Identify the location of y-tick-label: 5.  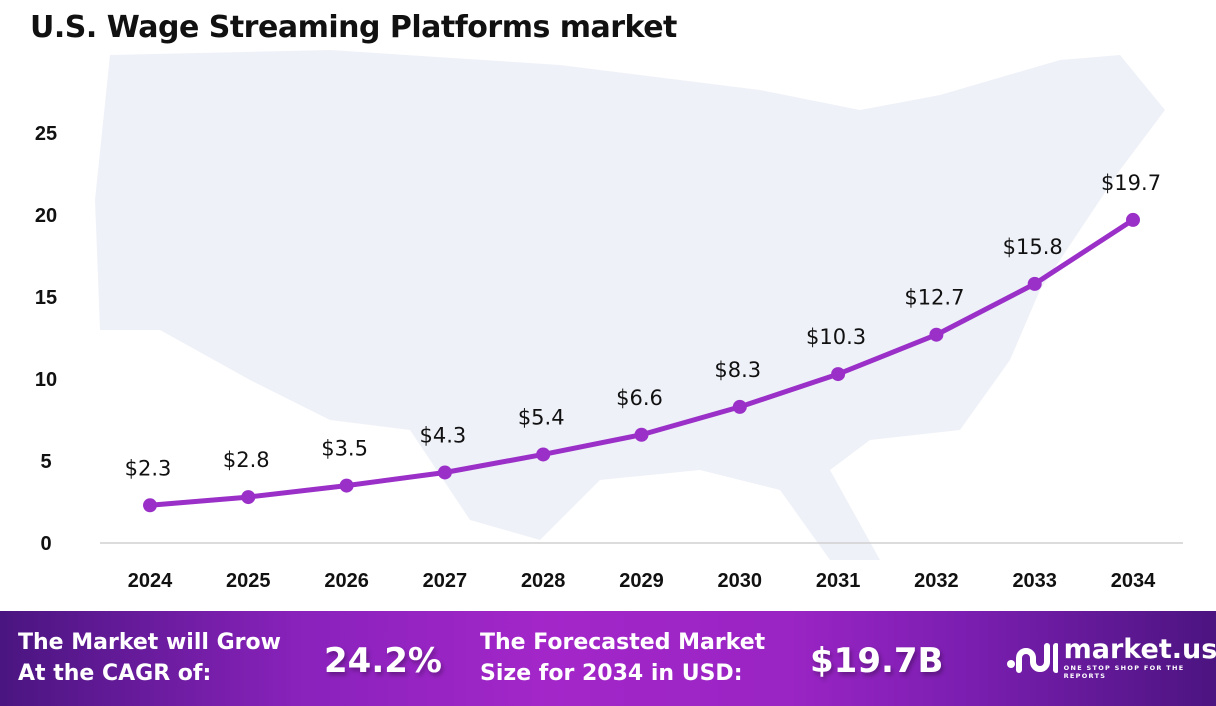
(45, 462).